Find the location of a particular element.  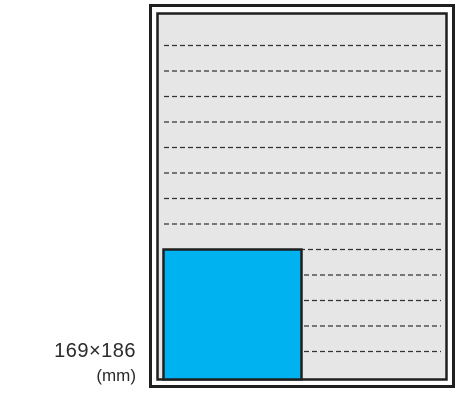

dimension-label: 169×186 is located at coordinates (95, 351).